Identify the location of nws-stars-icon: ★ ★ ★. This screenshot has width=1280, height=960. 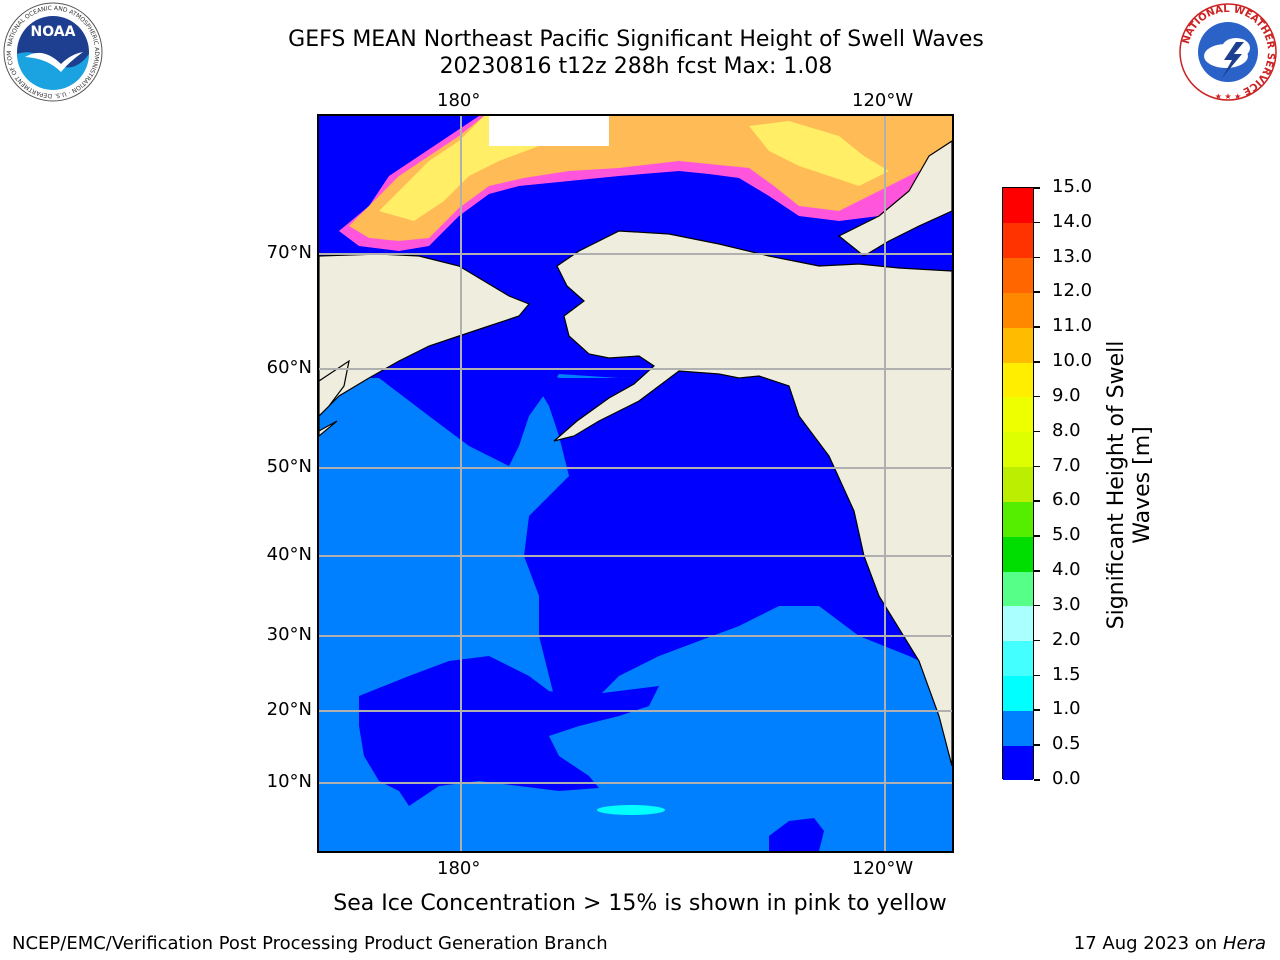
(1228, 96).